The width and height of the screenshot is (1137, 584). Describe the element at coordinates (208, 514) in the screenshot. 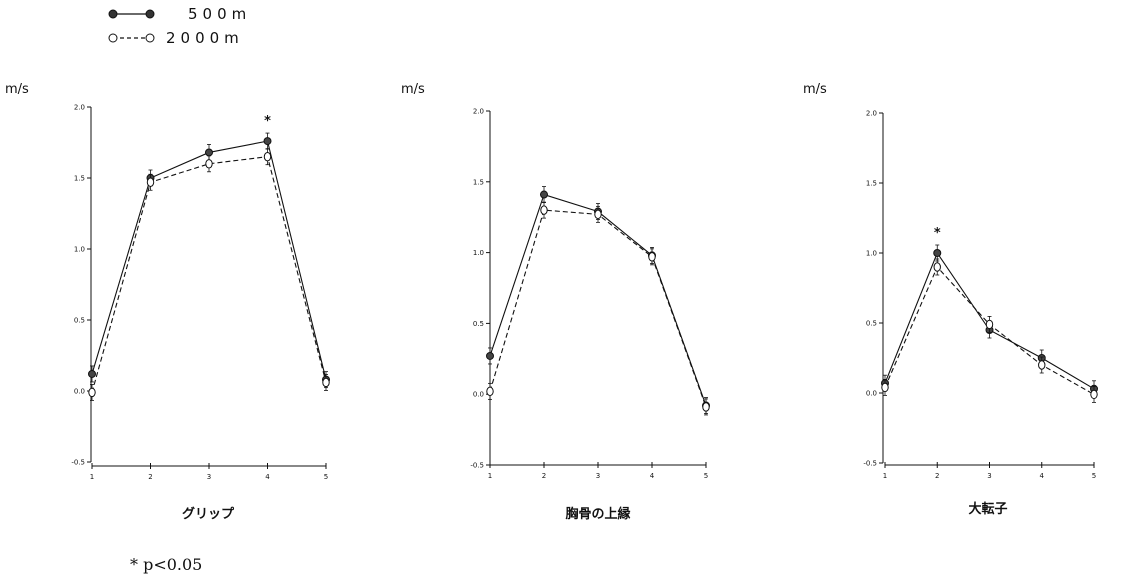

I see `chart-title: グリップ` at that location.